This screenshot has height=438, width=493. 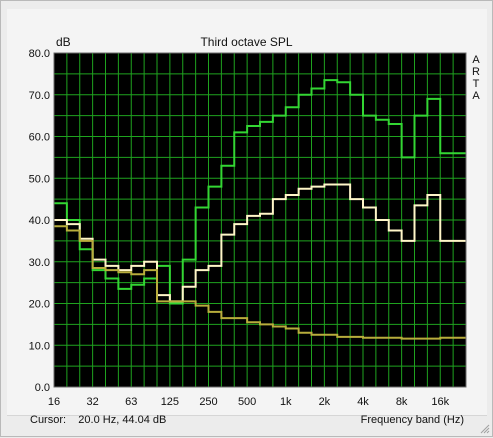 I want to click on x-tick-label: 1k, so click(x=286, y=402).